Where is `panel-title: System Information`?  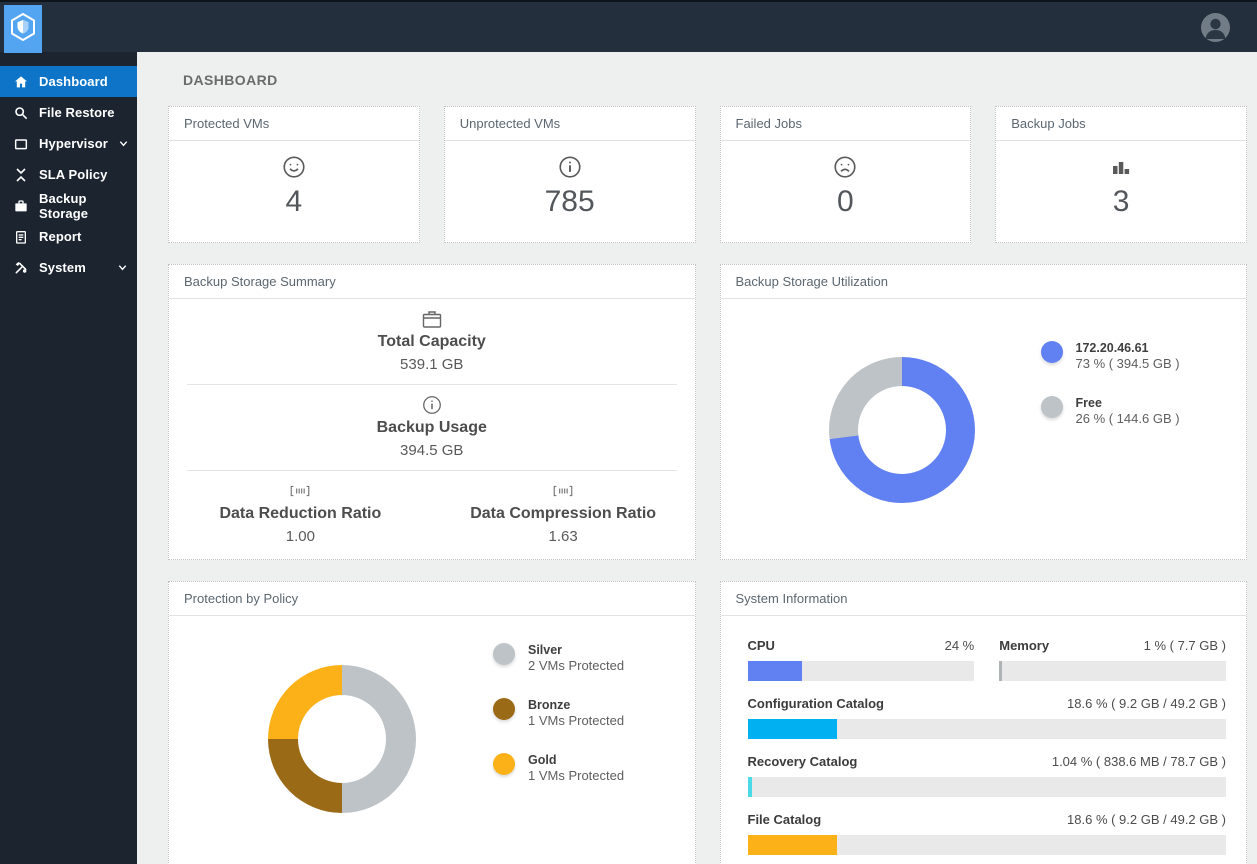
panel-title: System Information is located at coordinates (983, 599).